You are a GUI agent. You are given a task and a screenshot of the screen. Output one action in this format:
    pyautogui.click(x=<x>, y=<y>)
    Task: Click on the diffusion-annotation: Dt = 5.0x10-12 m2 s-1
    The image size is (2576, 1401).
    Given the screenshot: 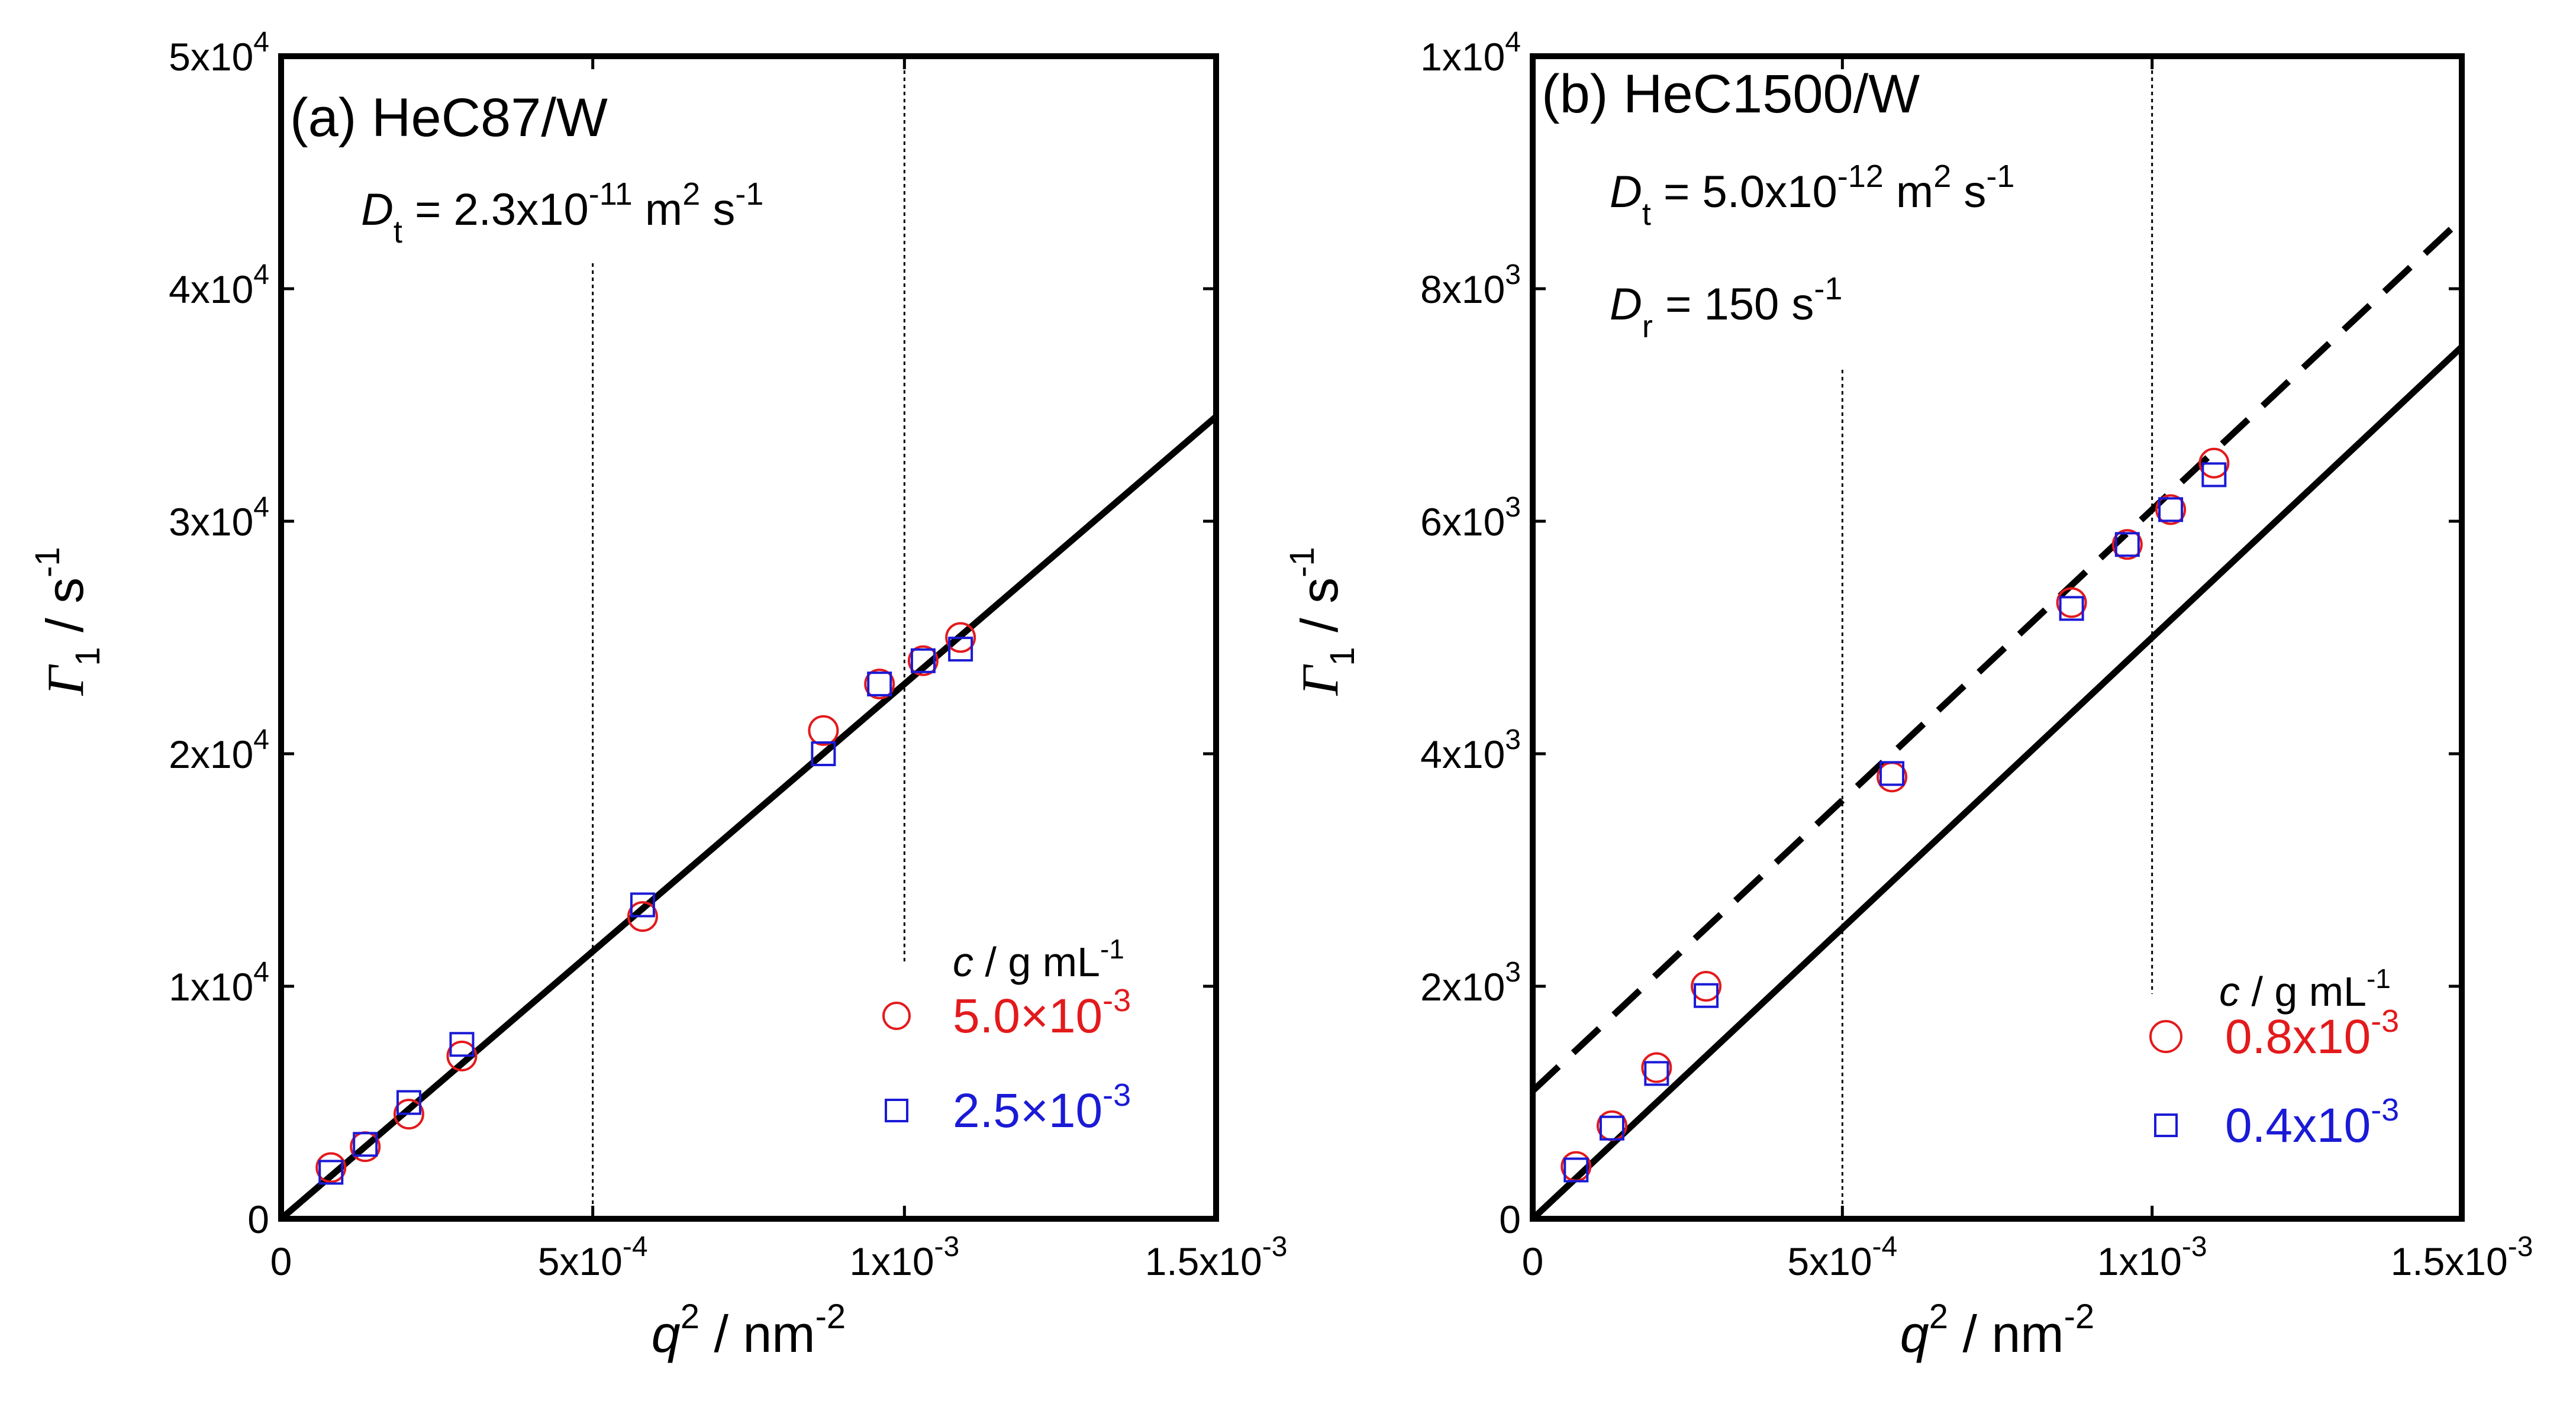 What is the action you would take?
    pyautogui.click(x=1812, y=195)
    